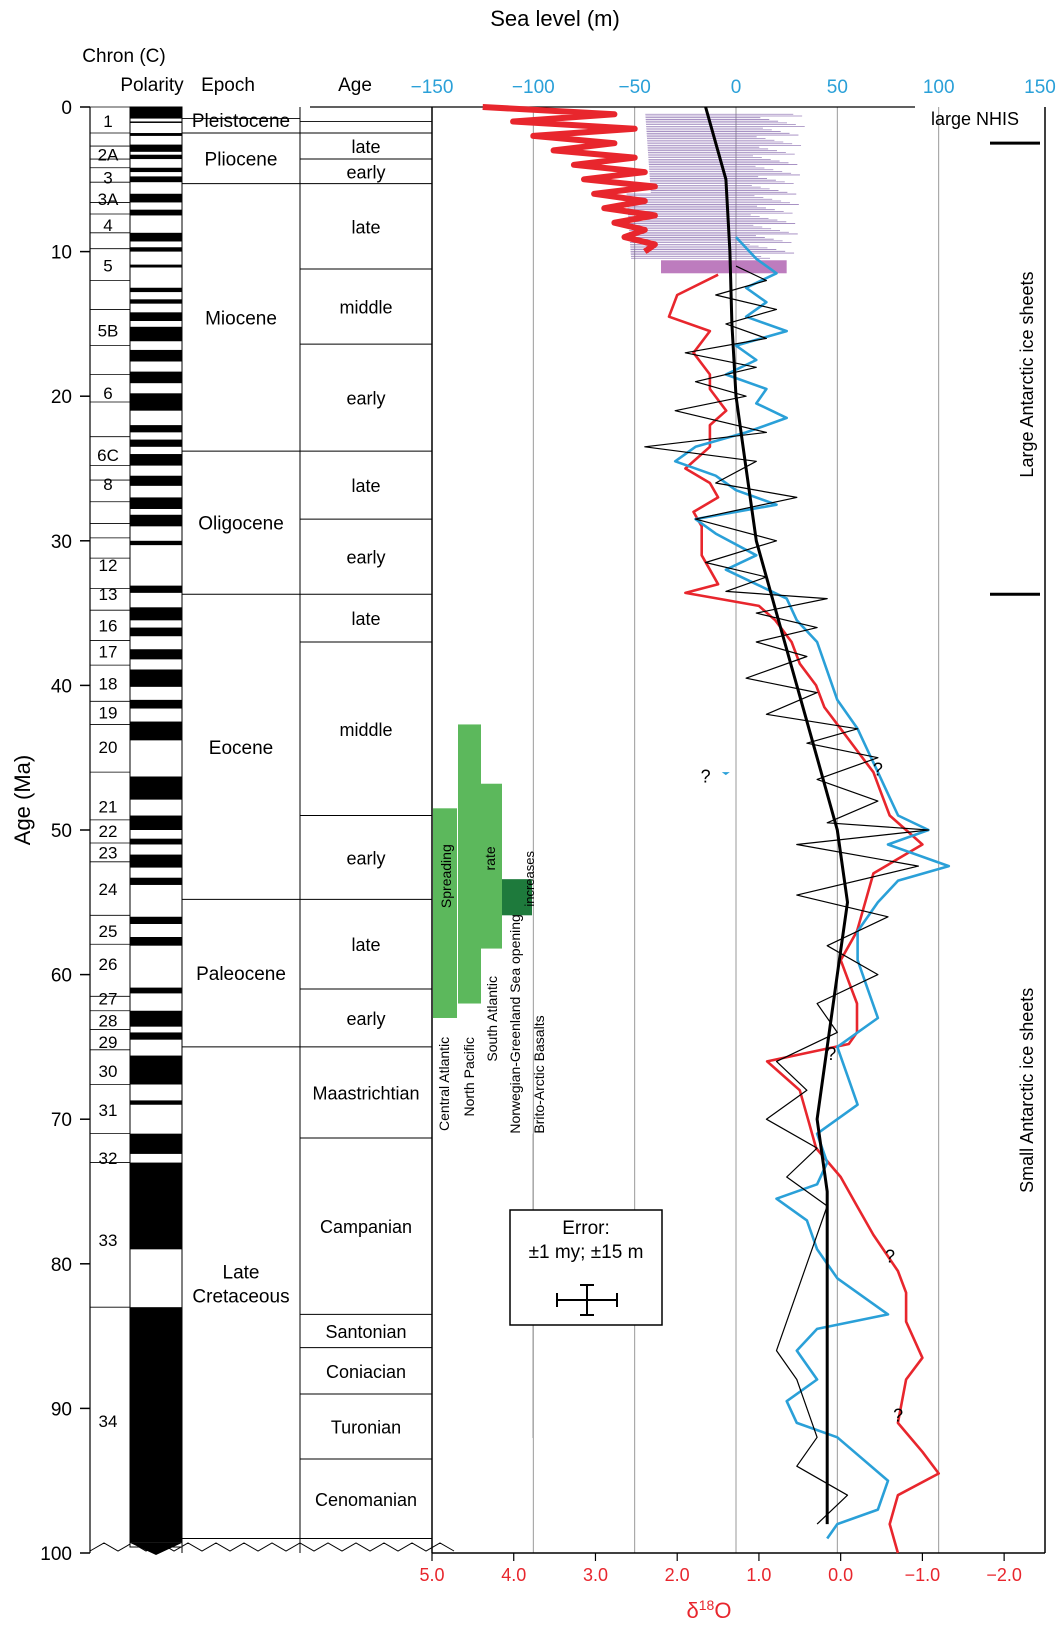 The image size is (1060, 1633). What do you see at coordinates (366, 1427) in the screenshot?
I see `age-stage-label: Turonian` at bounding box center [366, 1427].